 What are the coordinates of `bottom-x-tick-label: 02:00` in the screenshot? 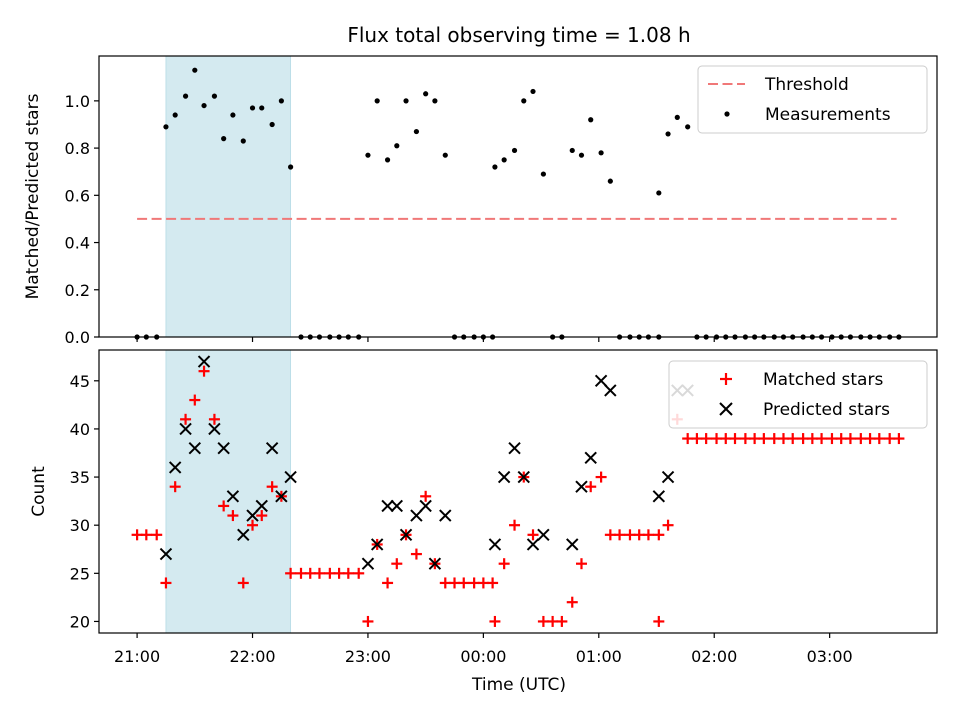 It's located at (714, 656).